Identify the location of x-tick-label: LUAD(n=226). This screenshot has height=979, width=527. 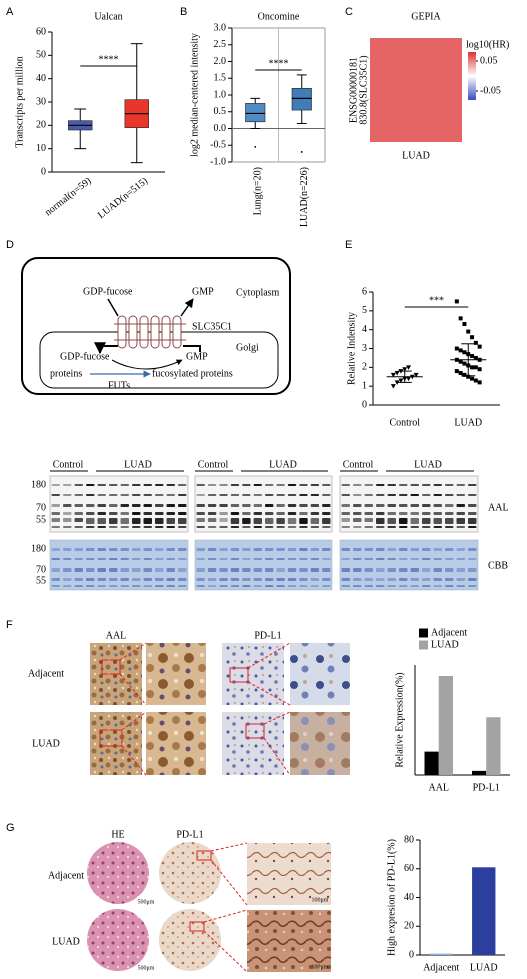
(304, 197).